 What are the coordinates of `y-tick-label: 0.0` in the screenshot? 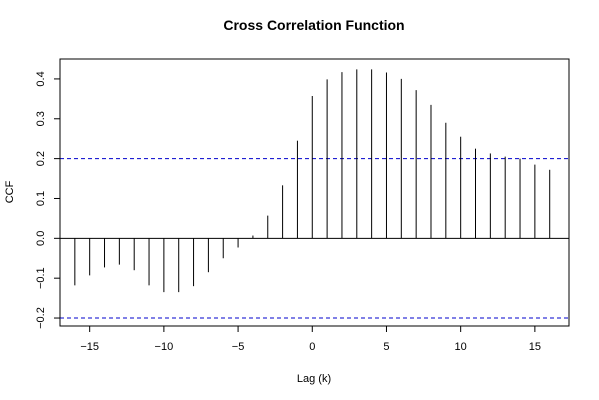 It's located at (41, 238).